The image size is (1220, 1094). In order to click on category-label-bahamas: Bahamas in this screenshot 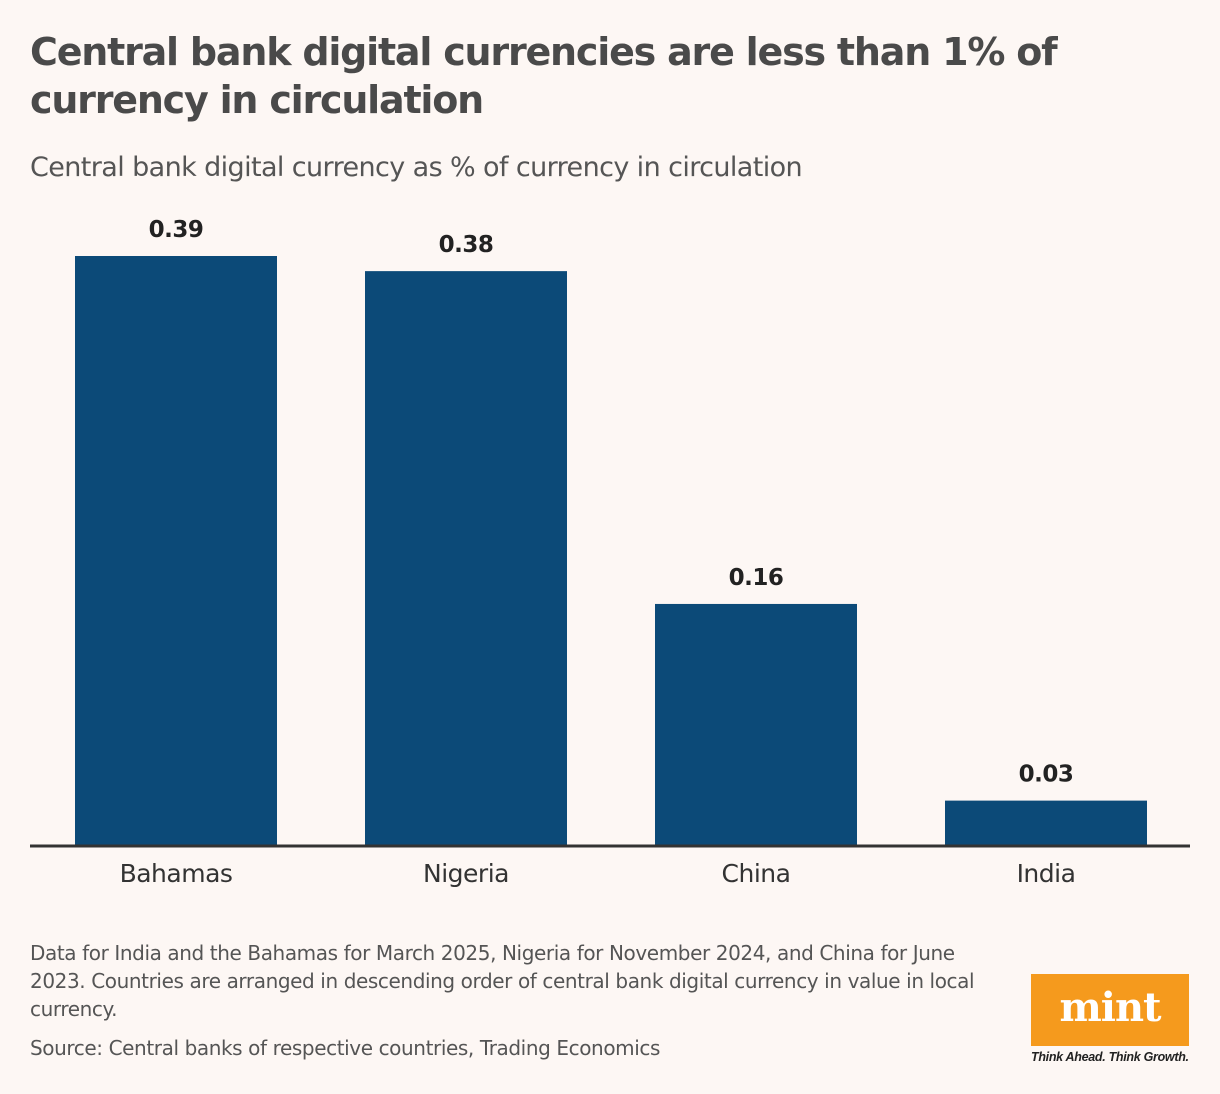, I will do `click(176, 873)`.